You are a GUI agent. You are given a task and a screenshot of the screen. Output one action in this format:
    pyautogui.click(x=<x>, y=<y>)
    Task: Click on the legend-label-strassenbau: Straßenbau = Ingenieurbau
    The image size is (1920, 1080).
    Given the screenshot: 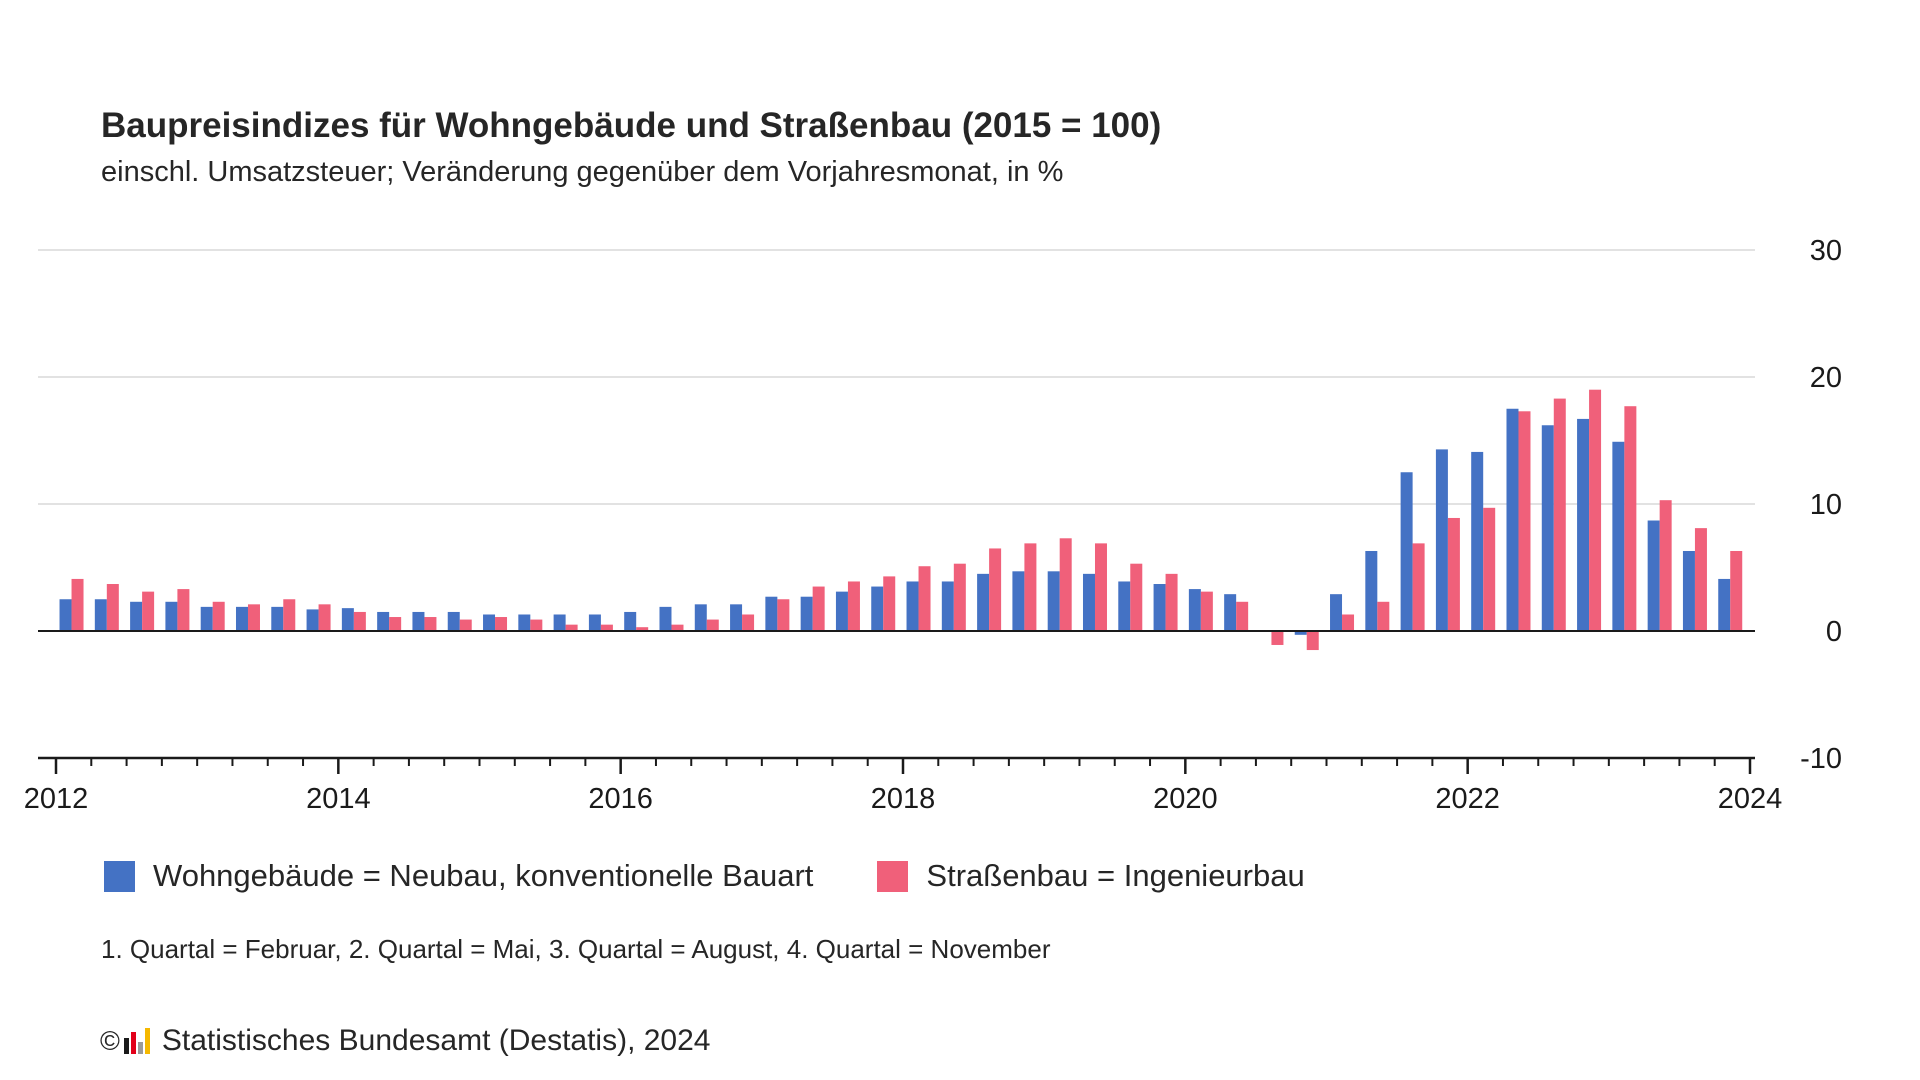 What is the action you would take?
    pyautogui.click(x=1115, y=875)
    